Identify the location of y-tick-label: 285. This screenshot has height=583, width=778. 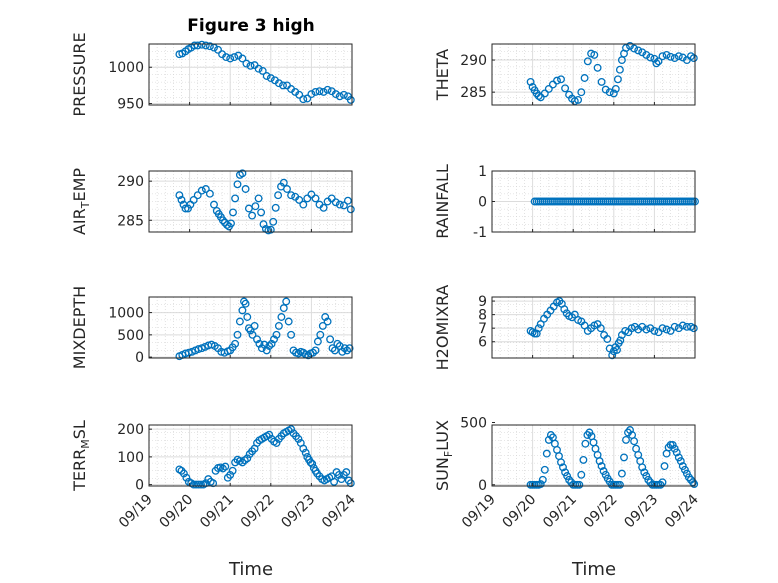
(130, 221).